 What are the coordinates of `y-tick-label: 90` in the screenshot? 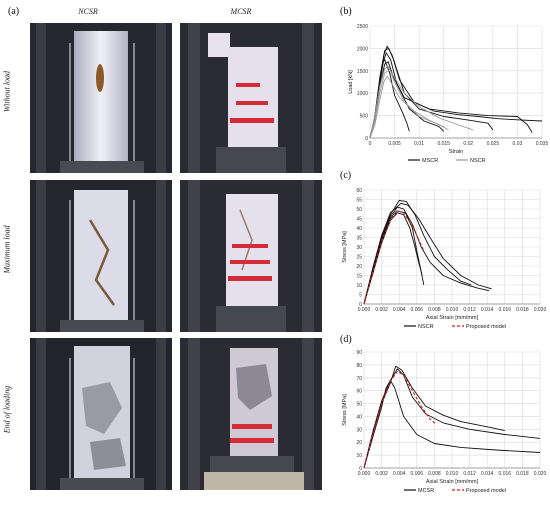 It's located at (359, 353).